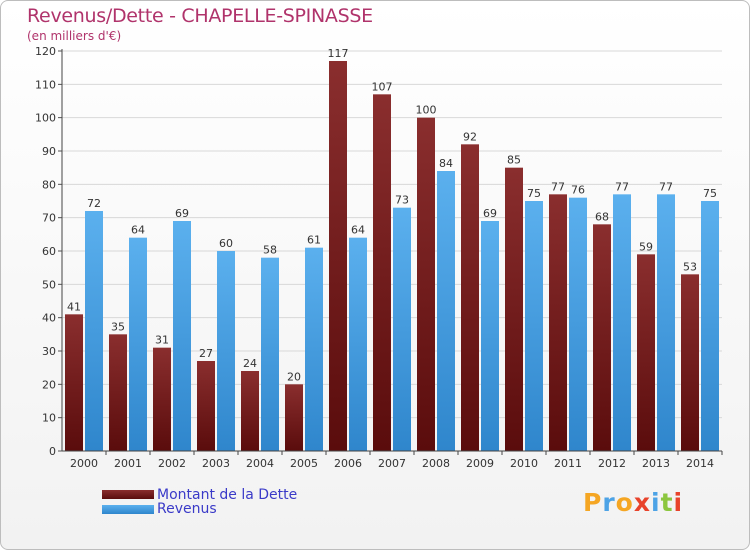 The height and width of the screenshot is (550, 750). I want to click on x-tick-label: 2006, so click(348, 463).